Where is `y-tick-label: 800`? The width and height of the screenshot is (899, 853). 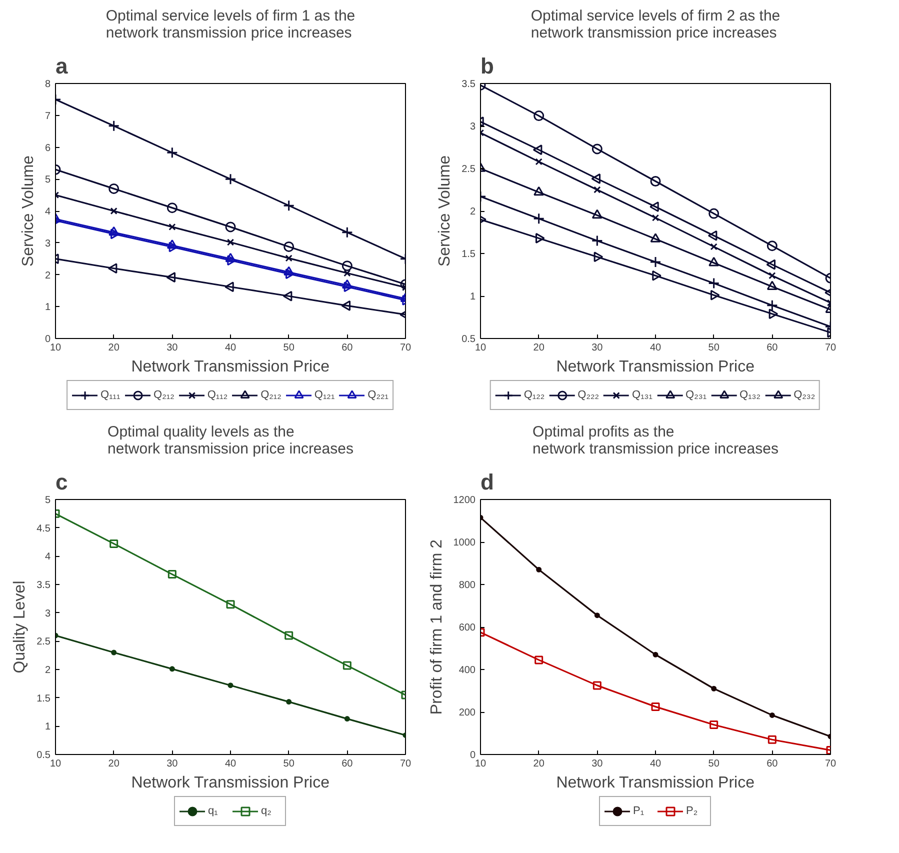
y-tick-label: 800 is located at coordinates (467, 585).